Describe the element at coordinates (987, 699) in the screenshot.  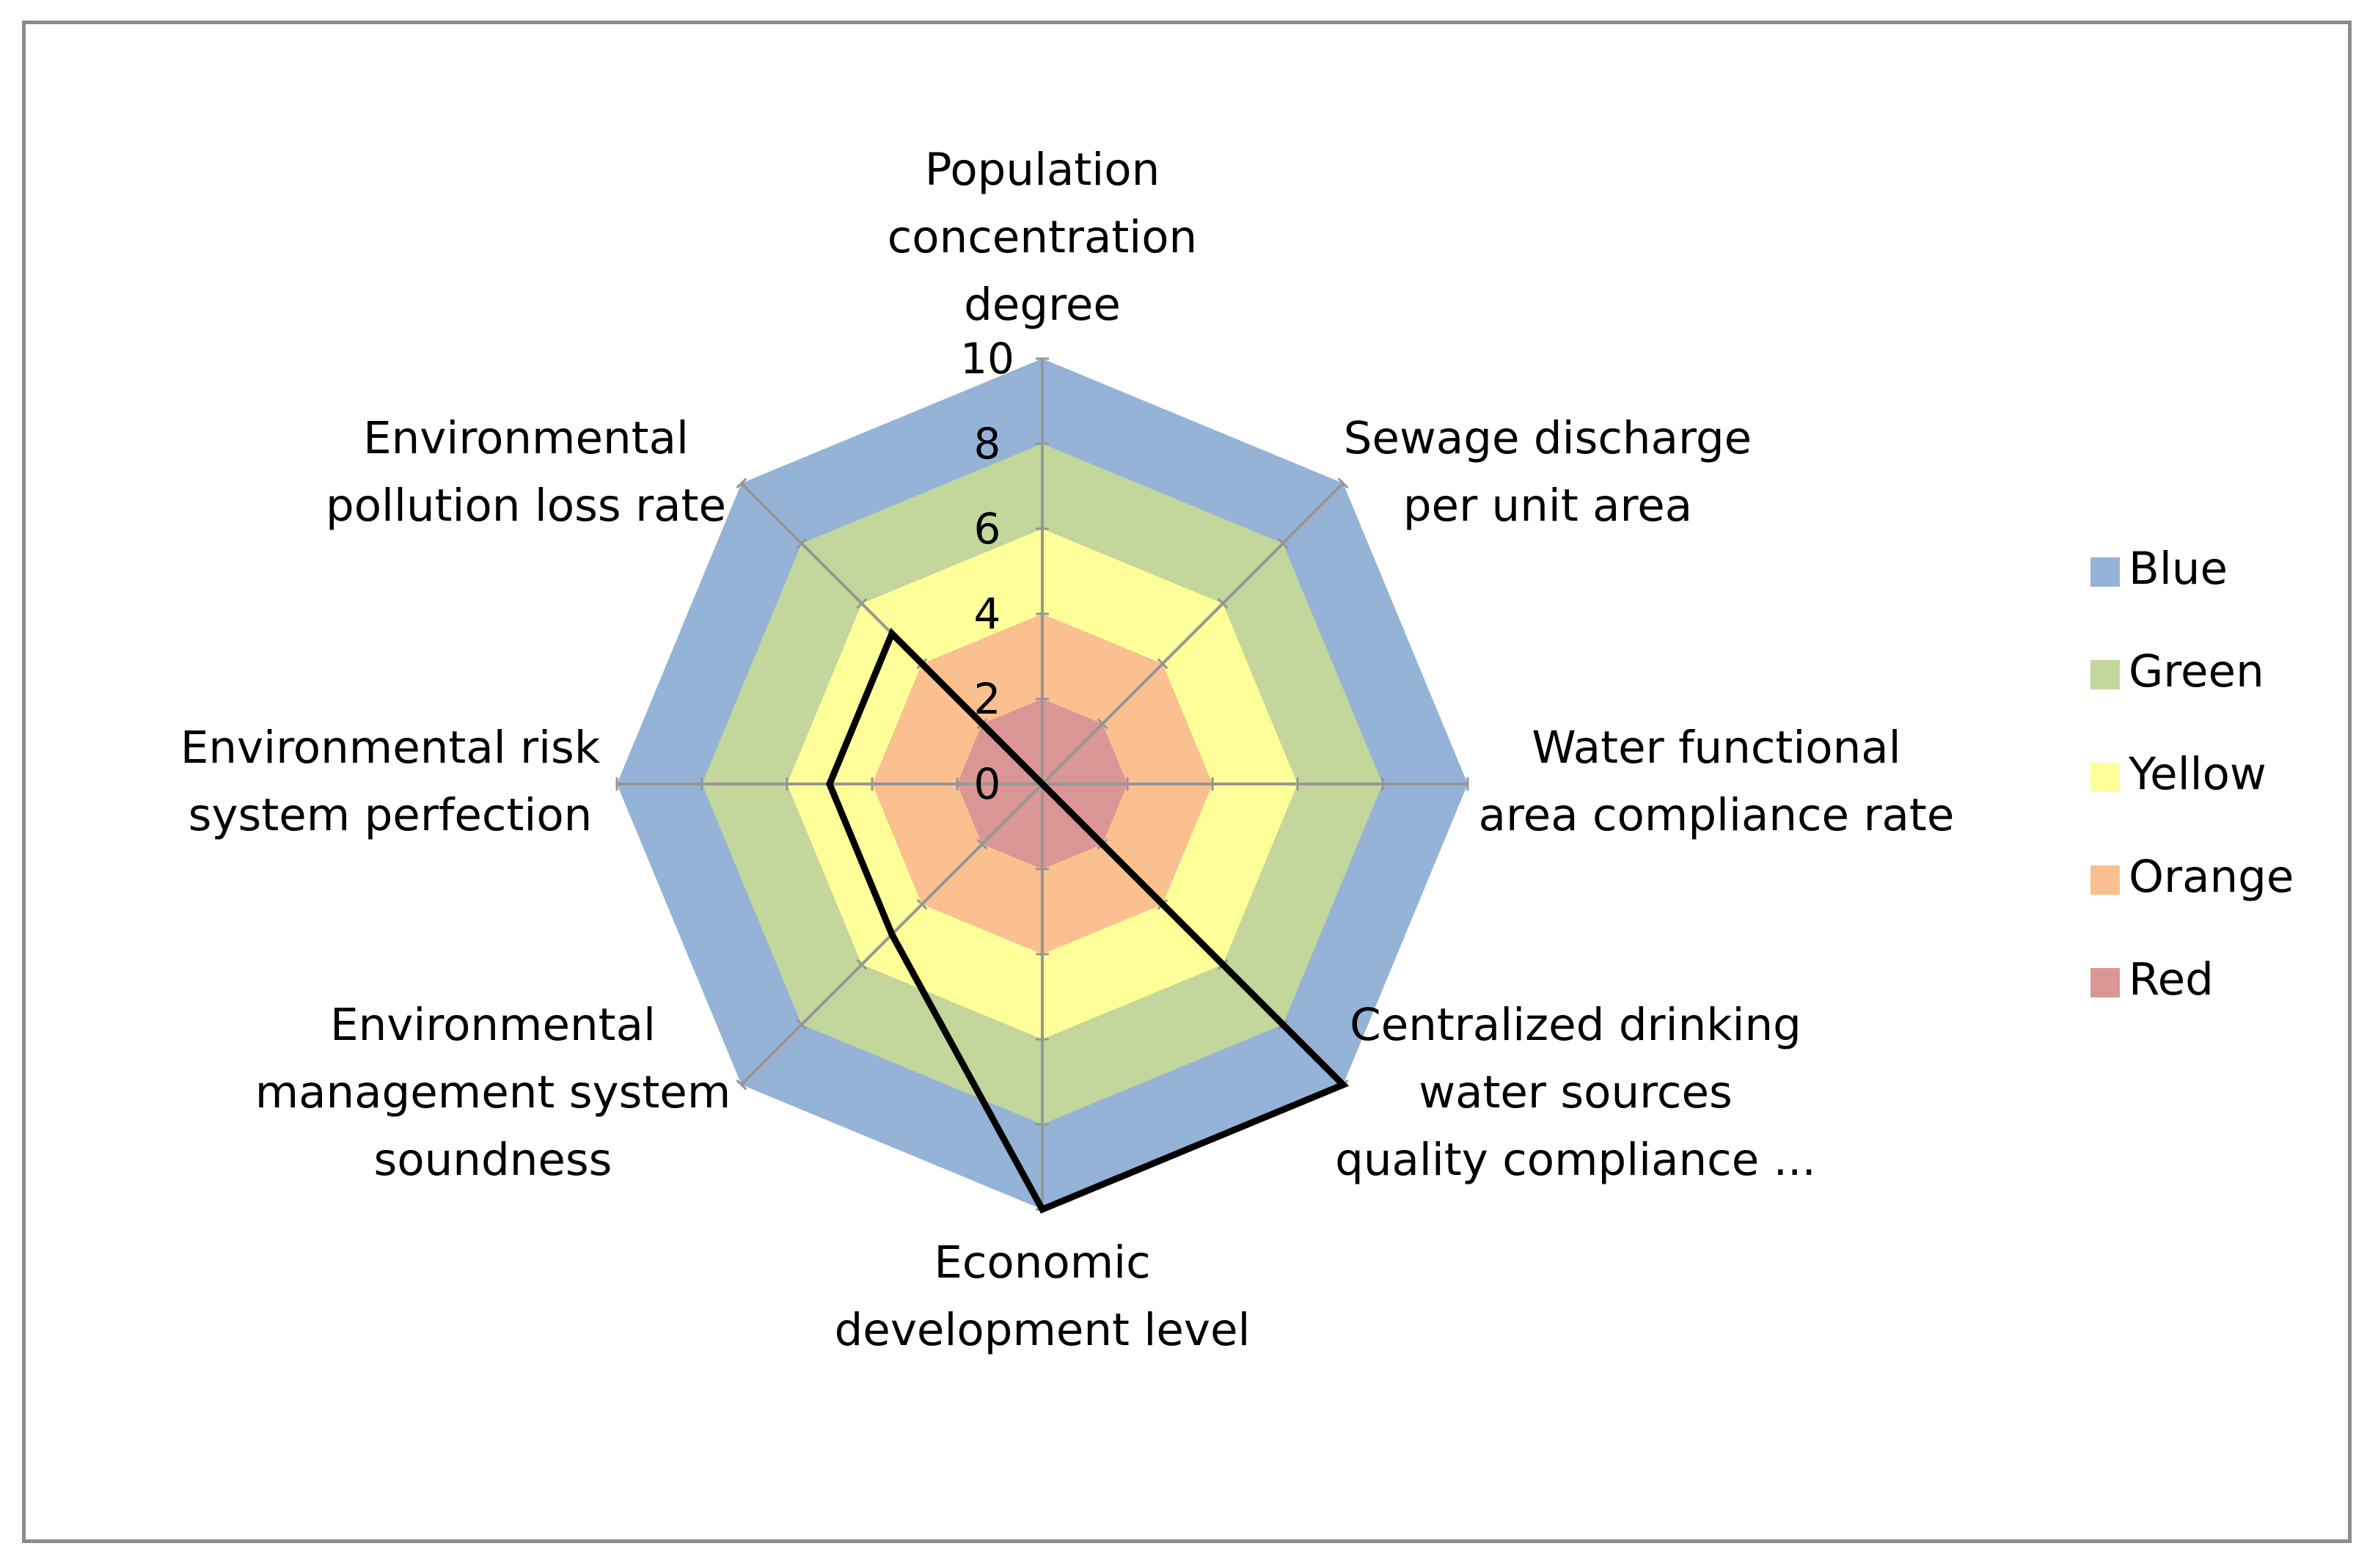
I see `tick-label: 2` at that location.